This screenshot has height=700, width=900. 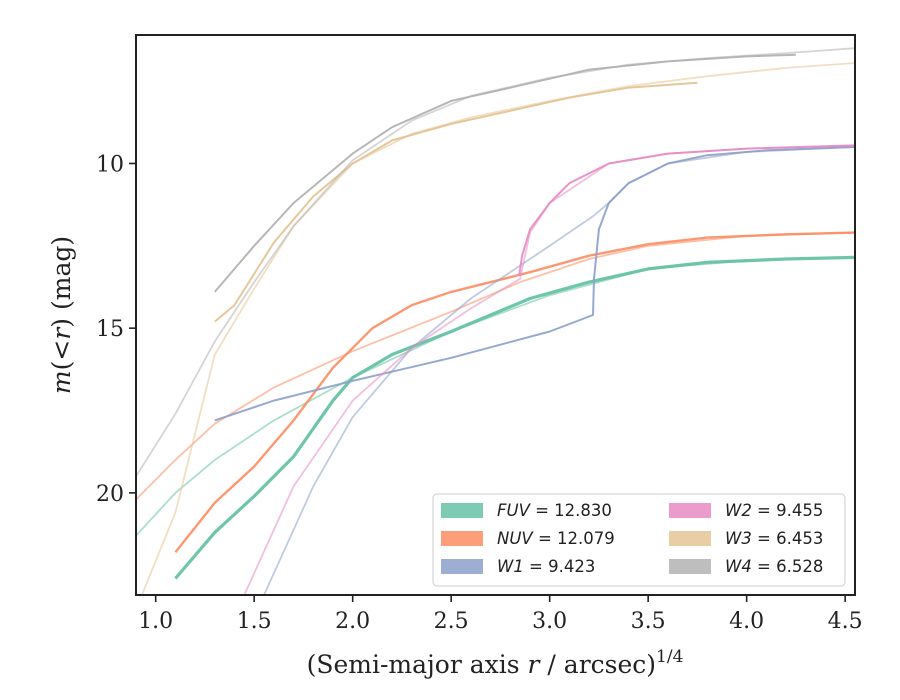 I want to click on legend-frame, so click(x=639, y=540).